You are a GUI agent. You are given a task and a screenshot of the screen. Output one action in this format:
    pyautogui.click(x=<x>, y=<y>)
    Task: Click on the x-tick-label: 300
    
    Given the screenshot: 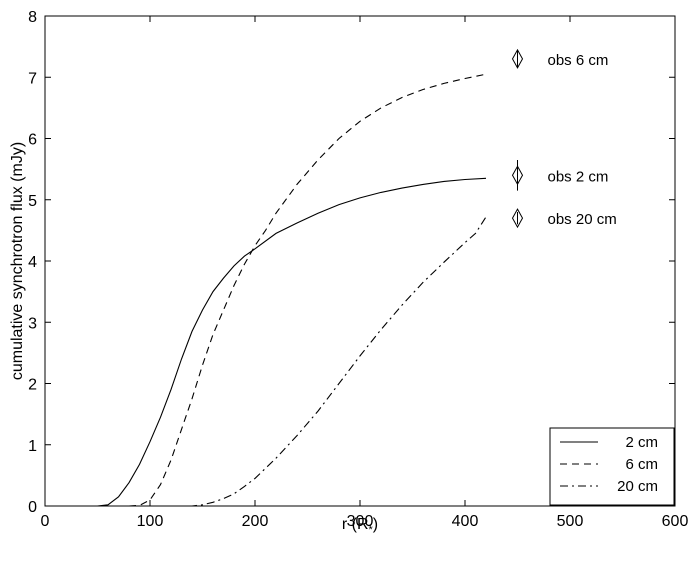 What is the action you would take?
    pyautogui.click(x=360, y=521)
    